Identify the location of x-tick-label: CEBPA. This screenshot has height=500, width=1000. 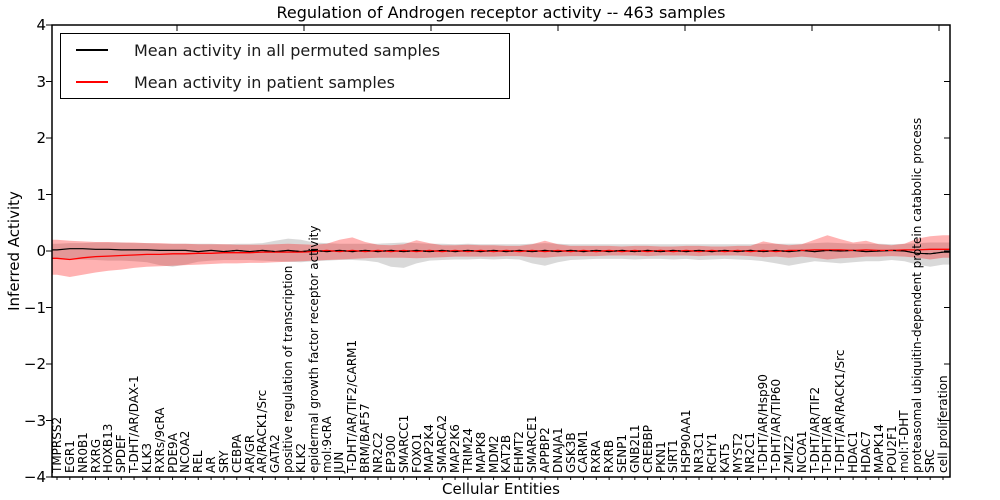
(236, 453).